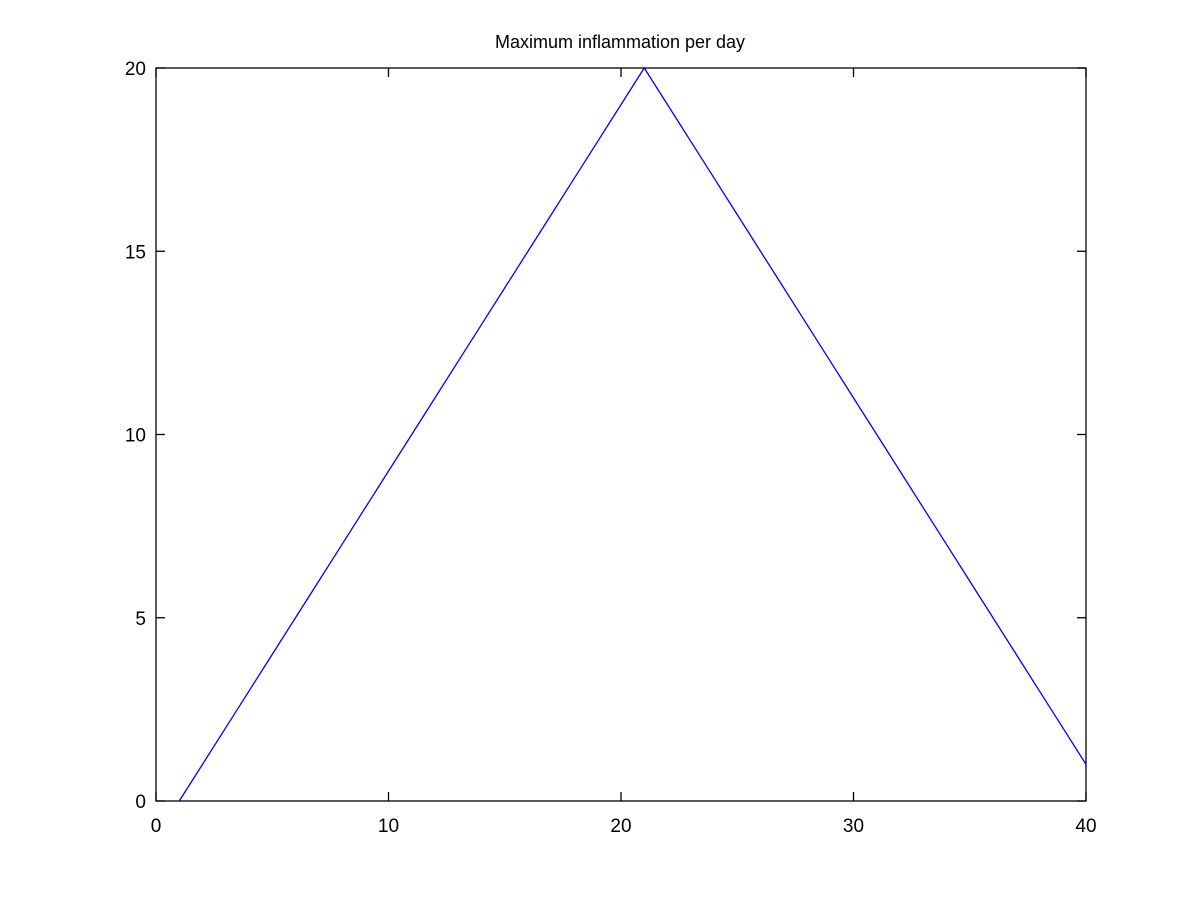 Image resolution: width=1200 pixels, height=900 pixels. I want to click on y-tick-label: 5, so click(140, 619).